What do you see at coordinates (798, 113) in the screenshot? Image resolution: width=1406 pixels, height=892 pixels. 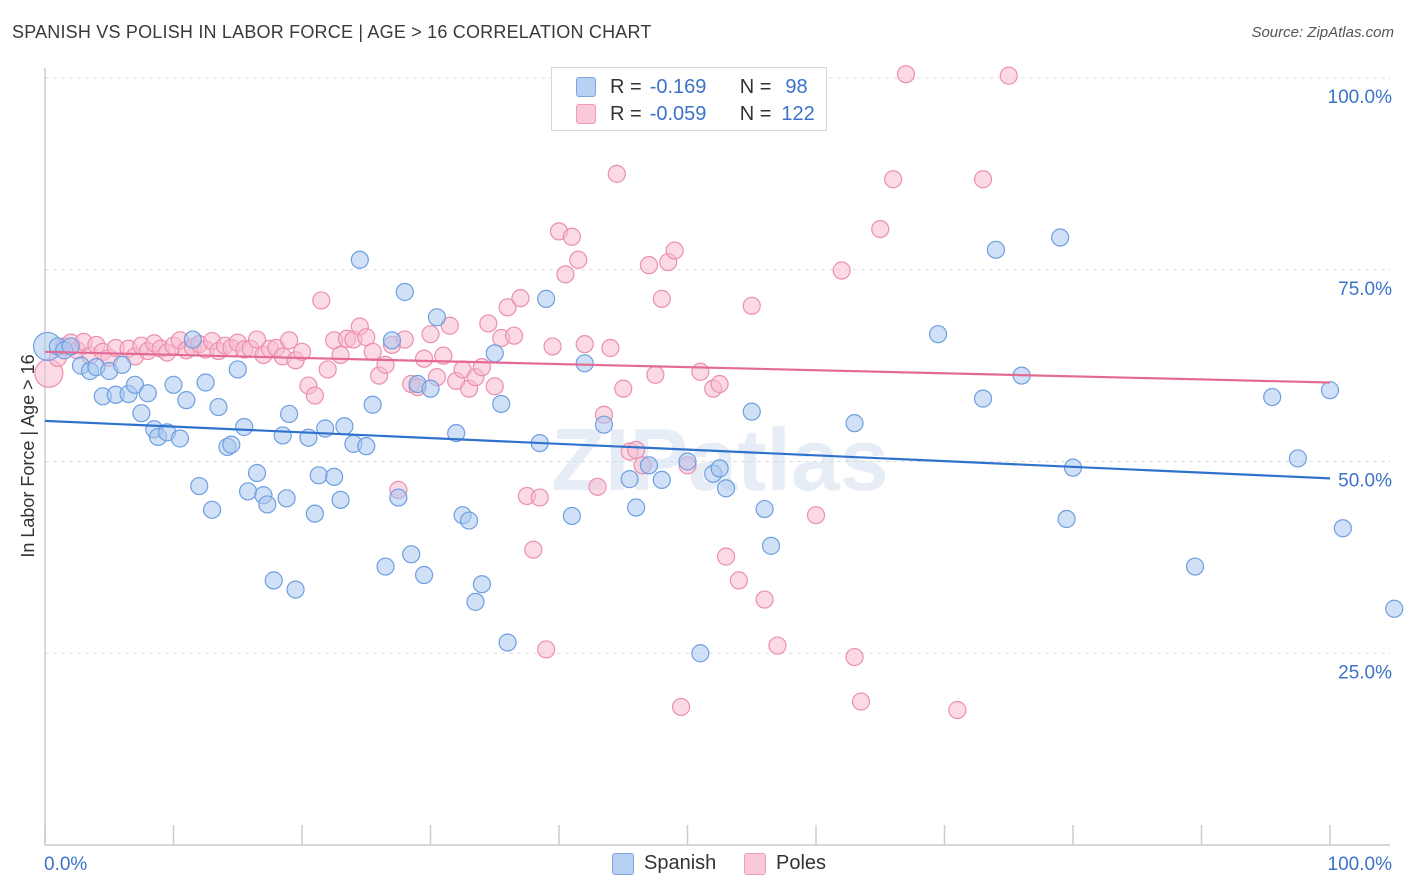 I see `n-value: 122` at bounding box center [798, 113].